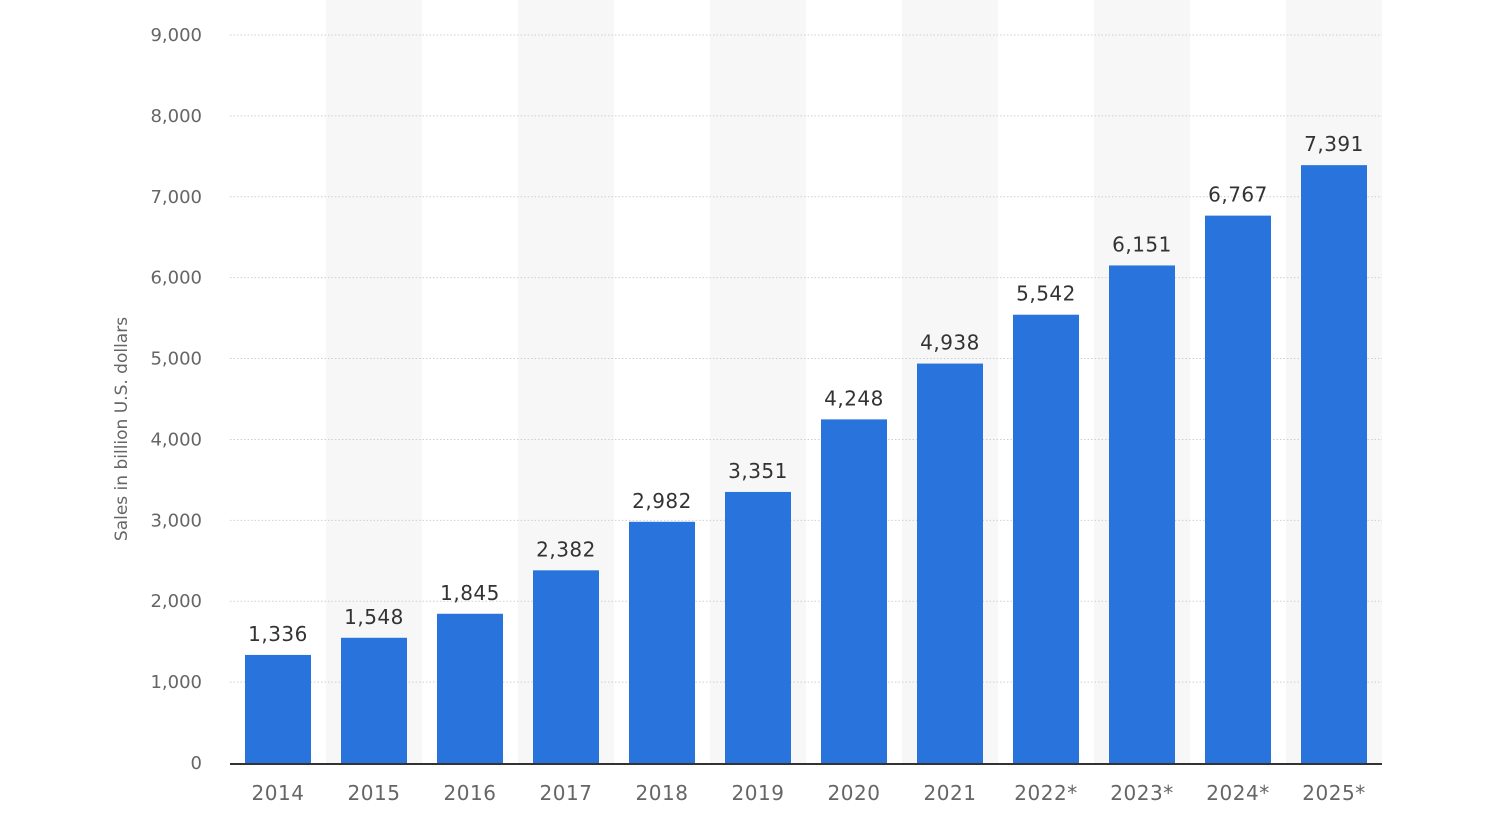  Describe the element at coordinates (1046, 538) in the screenshot. I see `bar-2022-projected` at that location.